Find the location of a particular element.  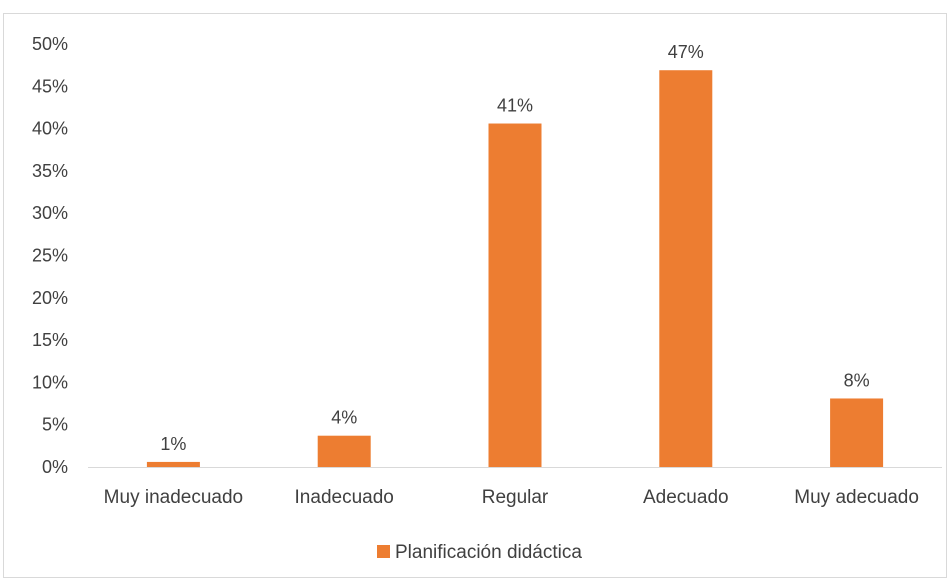

data-label: 4% is located at coordinates (344, 418).